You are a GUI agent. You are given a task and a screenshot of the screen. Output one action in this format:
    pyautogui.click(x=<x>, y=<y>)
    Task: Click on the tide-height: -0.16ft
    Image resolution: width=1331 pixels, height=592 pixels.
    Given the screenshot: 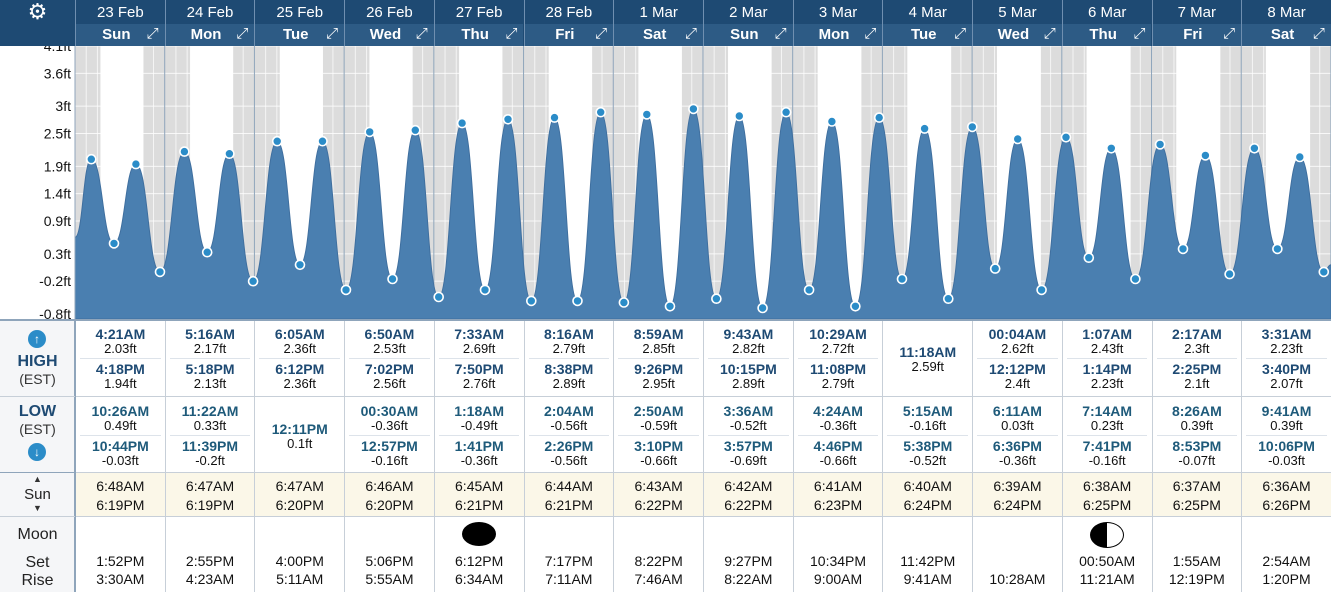 What is the action you would take?
    pyautogui.click(x=389, y=460)
    